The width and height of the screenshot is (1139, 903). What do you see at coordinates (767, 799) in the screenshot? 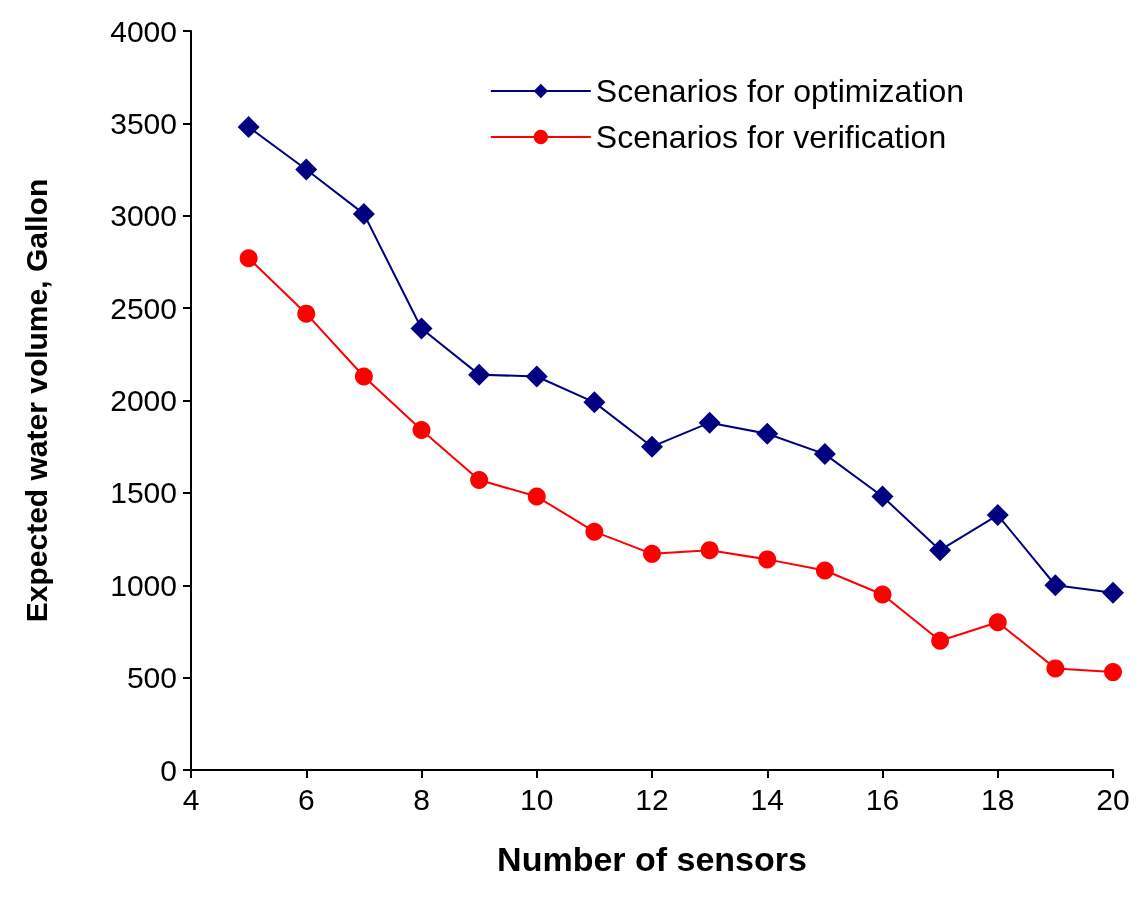
I see `x-tick-label: 14` at bounding box center [767, 799].